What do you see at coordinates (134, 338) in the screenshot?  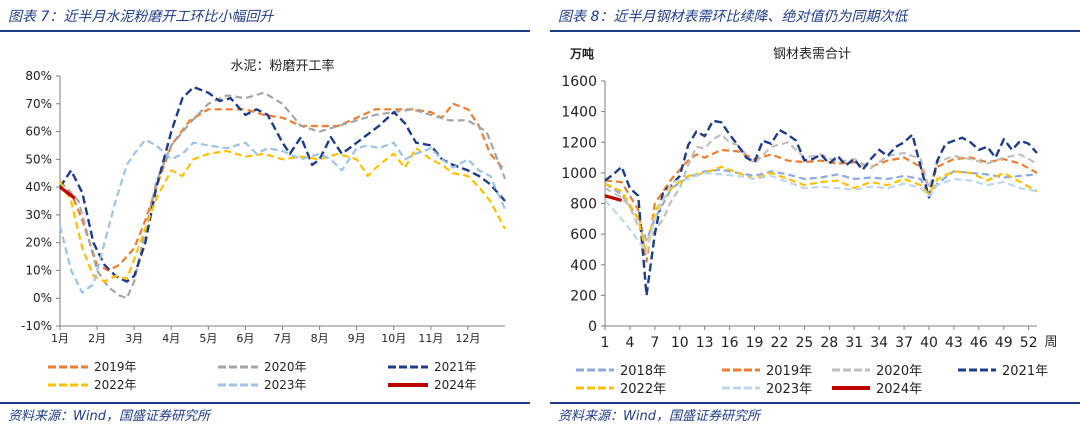 I see `x-tick-label: 3月` at bounding box center [134, 338].